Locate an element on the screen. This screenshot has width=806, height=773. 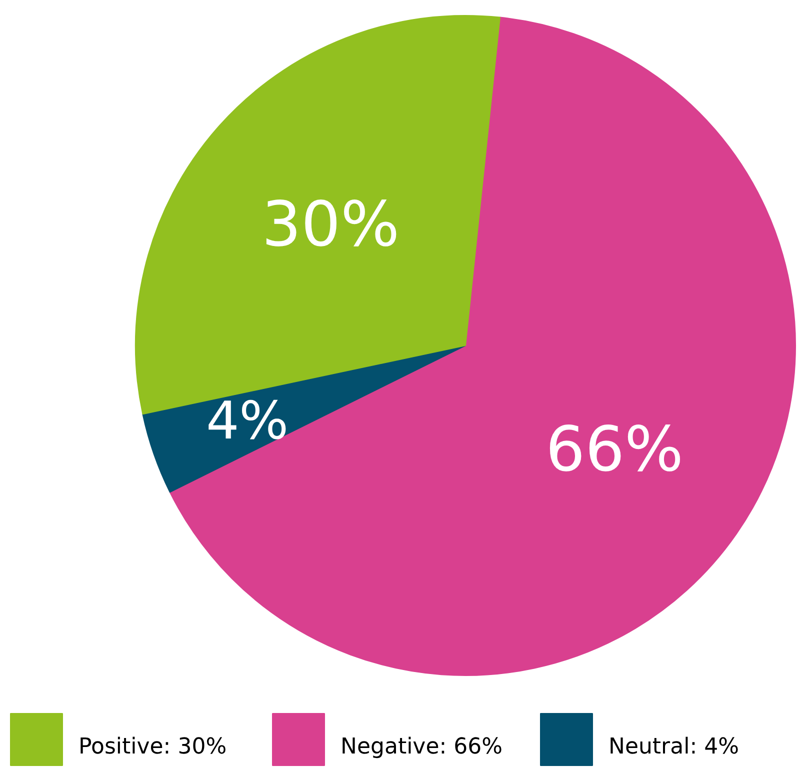
legend-label: Positive: 30% is located at coordinates (152, 747).